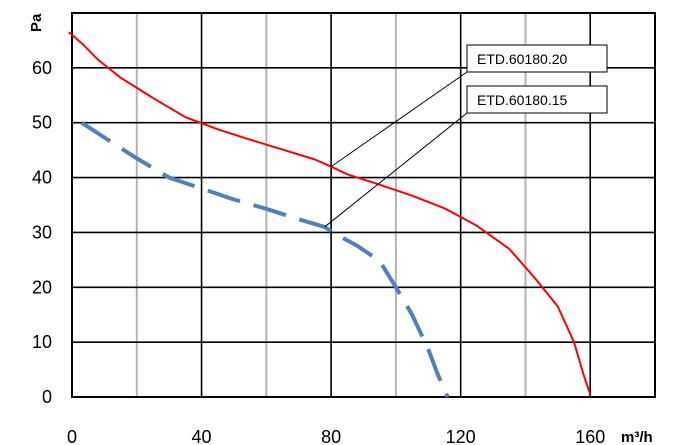  I want to click on y-tick-label: 30, so click(42, 232).